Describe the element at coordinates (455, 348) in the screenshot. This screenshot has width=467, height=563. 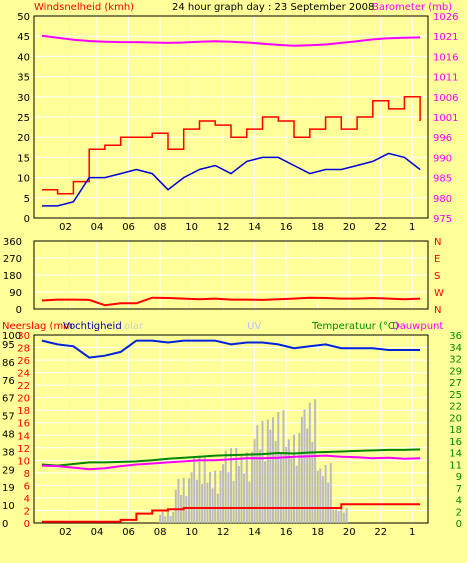
I see `temperature-y-tick: 34` at that location.